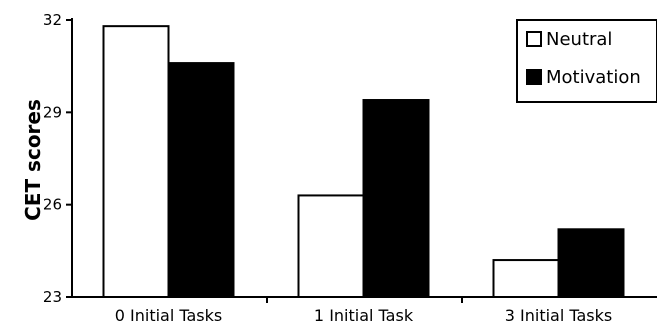  I want to click on legend: Neutral Motivation, so click(586, 61).